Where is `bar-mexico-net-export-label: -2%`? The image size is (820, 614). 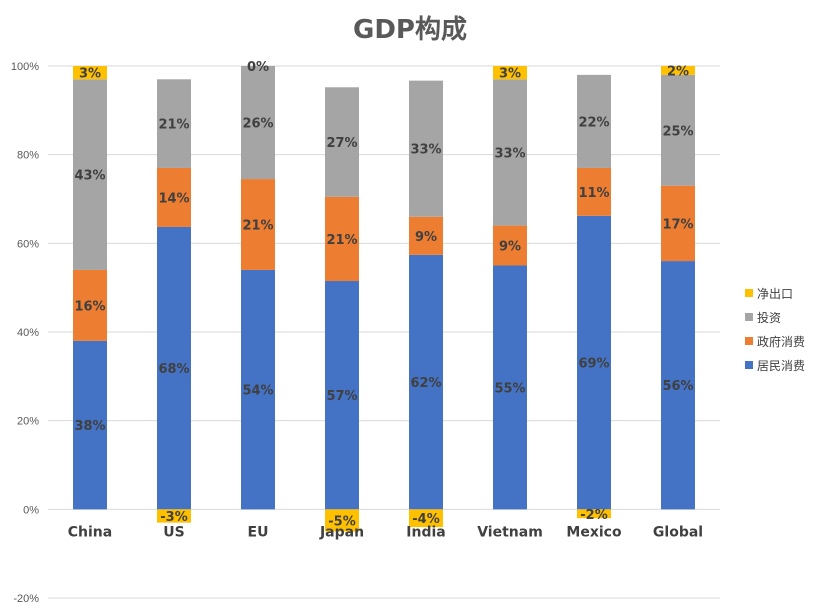 bar-mexico-net-export-label: -2% is located at coordinates (593, 515).